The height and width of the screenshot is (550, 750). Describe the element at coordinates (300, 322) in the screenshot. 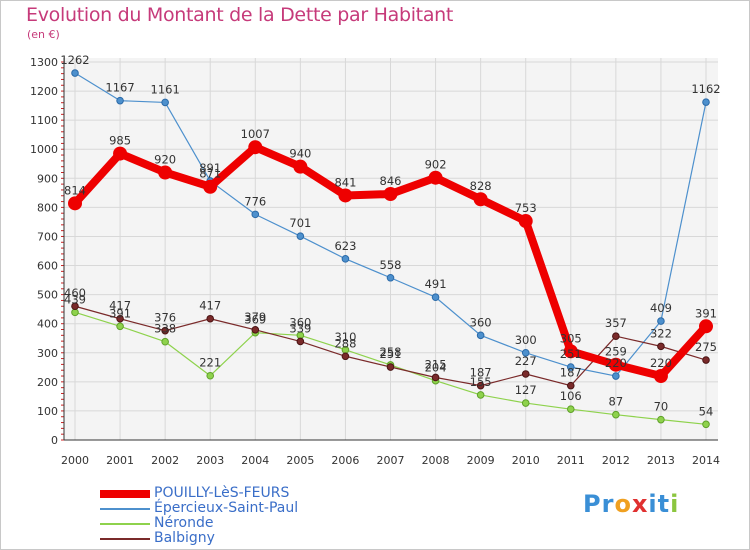

I see `data-label: 360` at that location.